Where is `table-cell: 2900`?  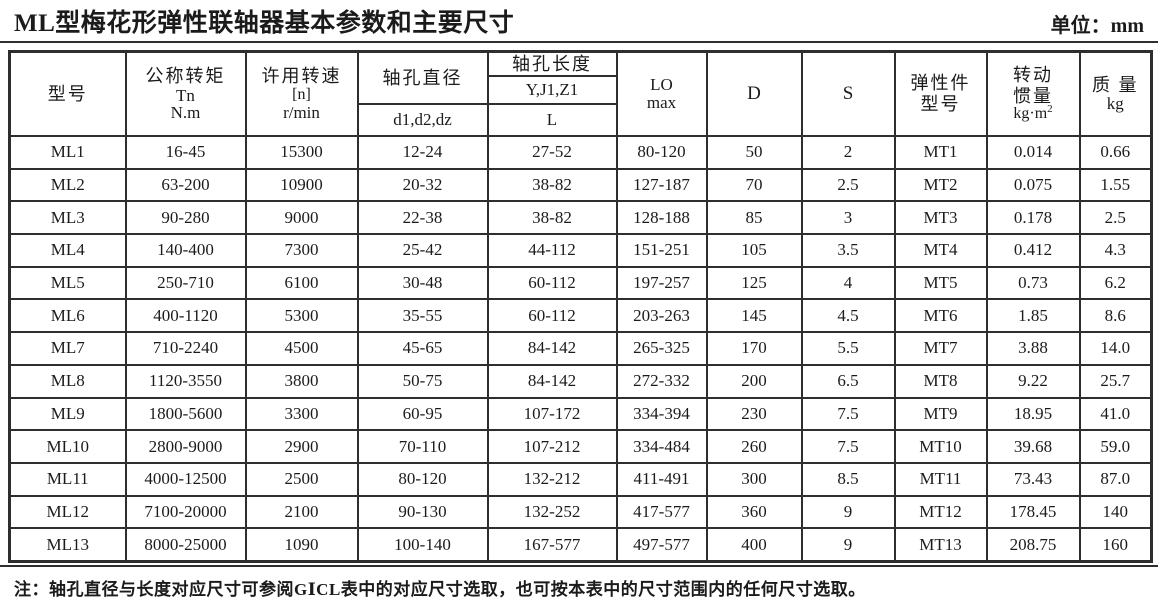 table-cell: 2900 is located at coordinates (301, 446).